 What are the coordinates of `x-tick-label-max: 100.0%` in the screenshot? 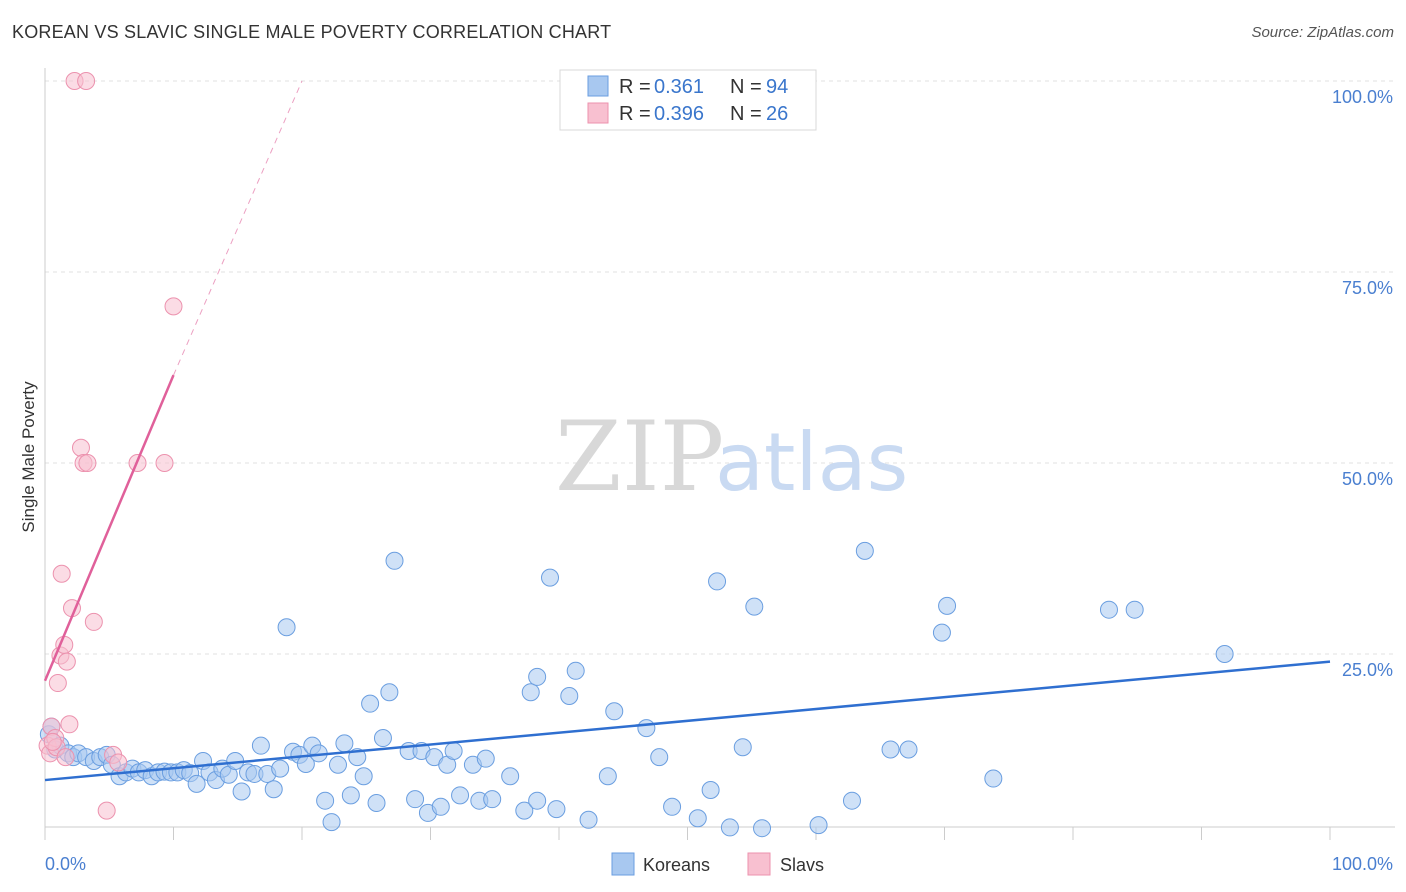 It's located at (1362, 864).